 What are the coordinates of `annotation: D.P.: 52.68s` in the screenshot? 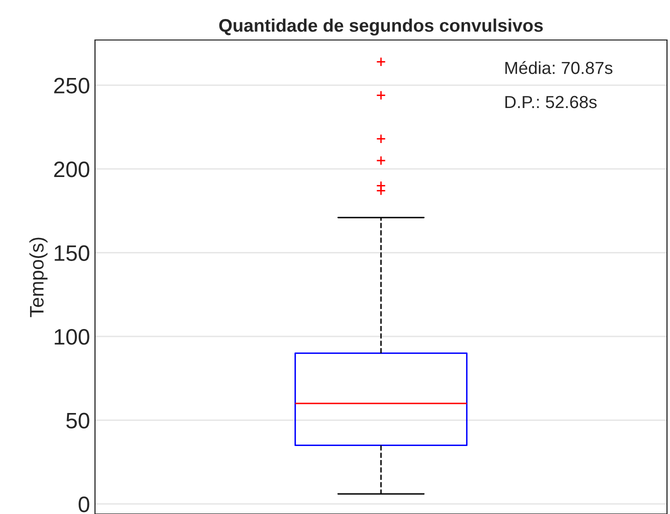 It's located at (551, 102).